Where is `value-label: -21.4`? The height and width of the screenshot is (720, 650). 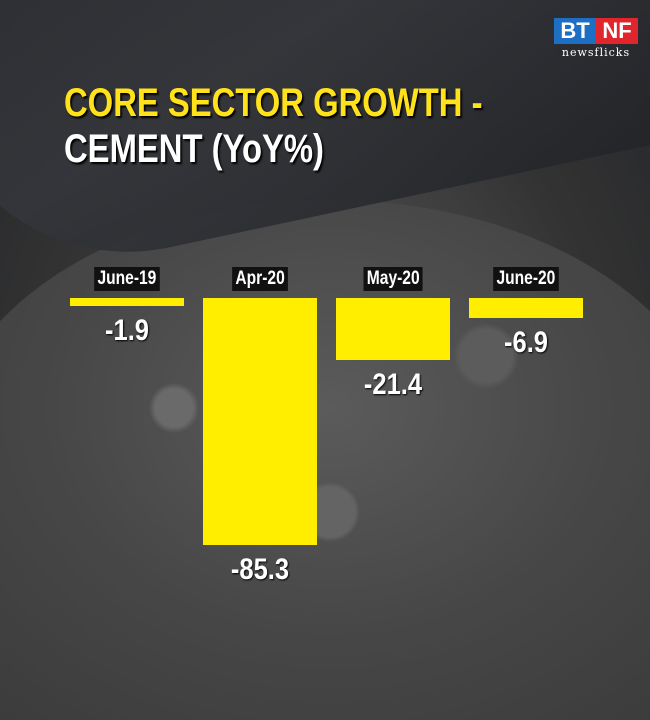 value-label: -21.4 is located at coordinates (393, 384).